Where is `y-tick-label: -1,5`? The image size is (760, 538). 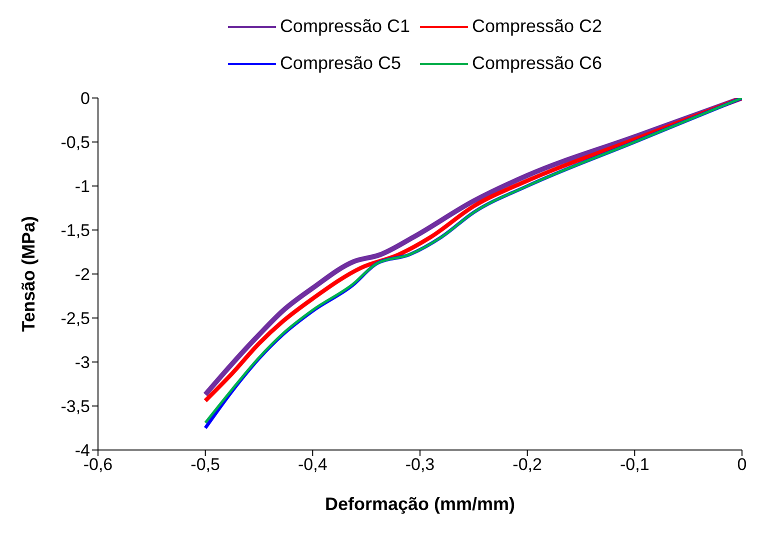
y-tick-label: -1,5 is located at coordinates (75, 230).